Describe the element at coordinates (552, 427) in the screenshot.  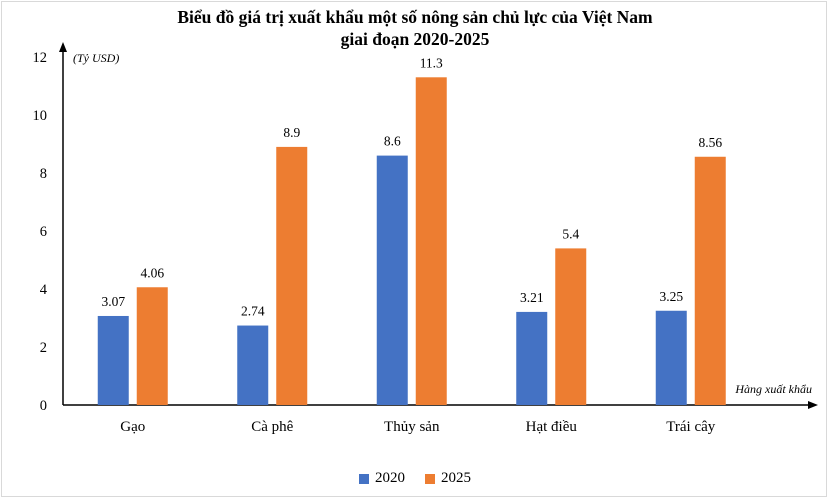
I see `x-category-label: Hạt điều` at that location.